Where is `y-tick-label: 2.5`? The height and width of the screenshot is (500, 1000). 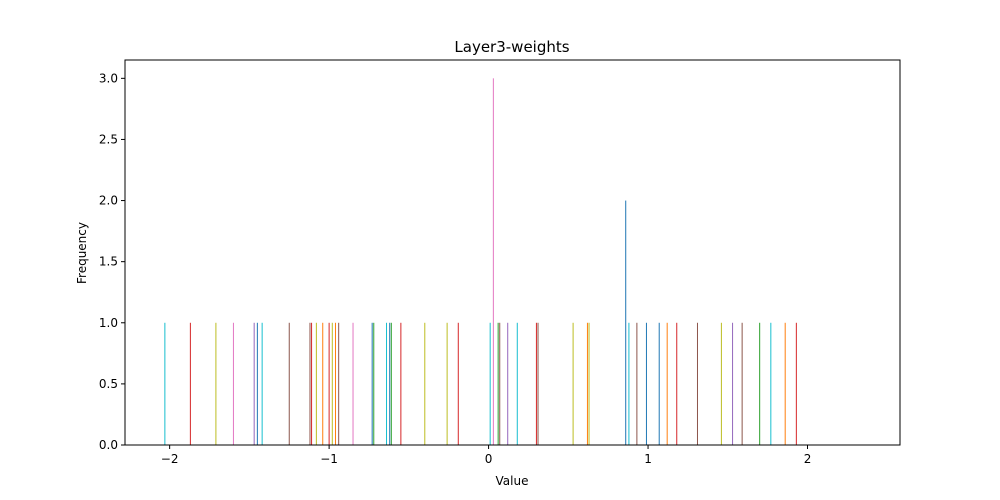 y-tick-label: 2.5 is located at coordinates (108, 139).